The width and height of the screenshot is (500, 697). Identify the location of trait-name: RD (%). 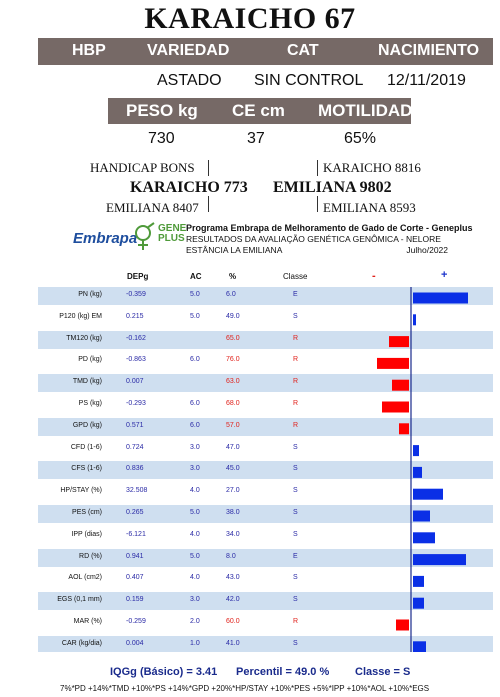
(90, 556).